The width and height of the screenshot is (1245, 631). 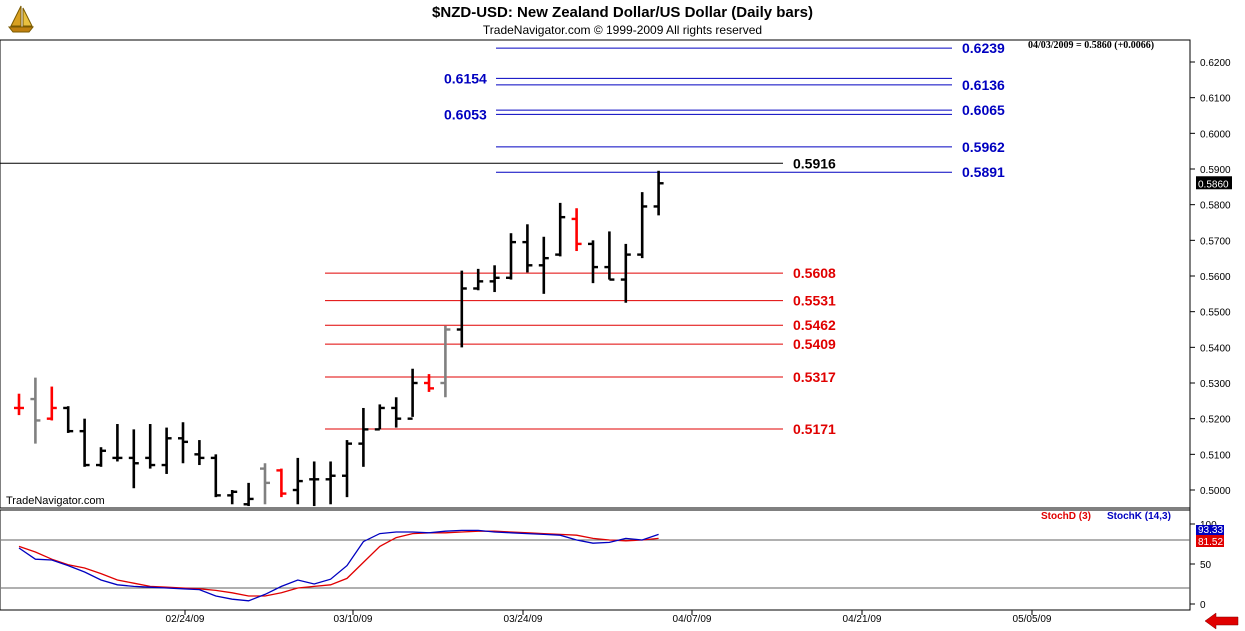 I want to click on stochk-line, so click(x=338, y=565).